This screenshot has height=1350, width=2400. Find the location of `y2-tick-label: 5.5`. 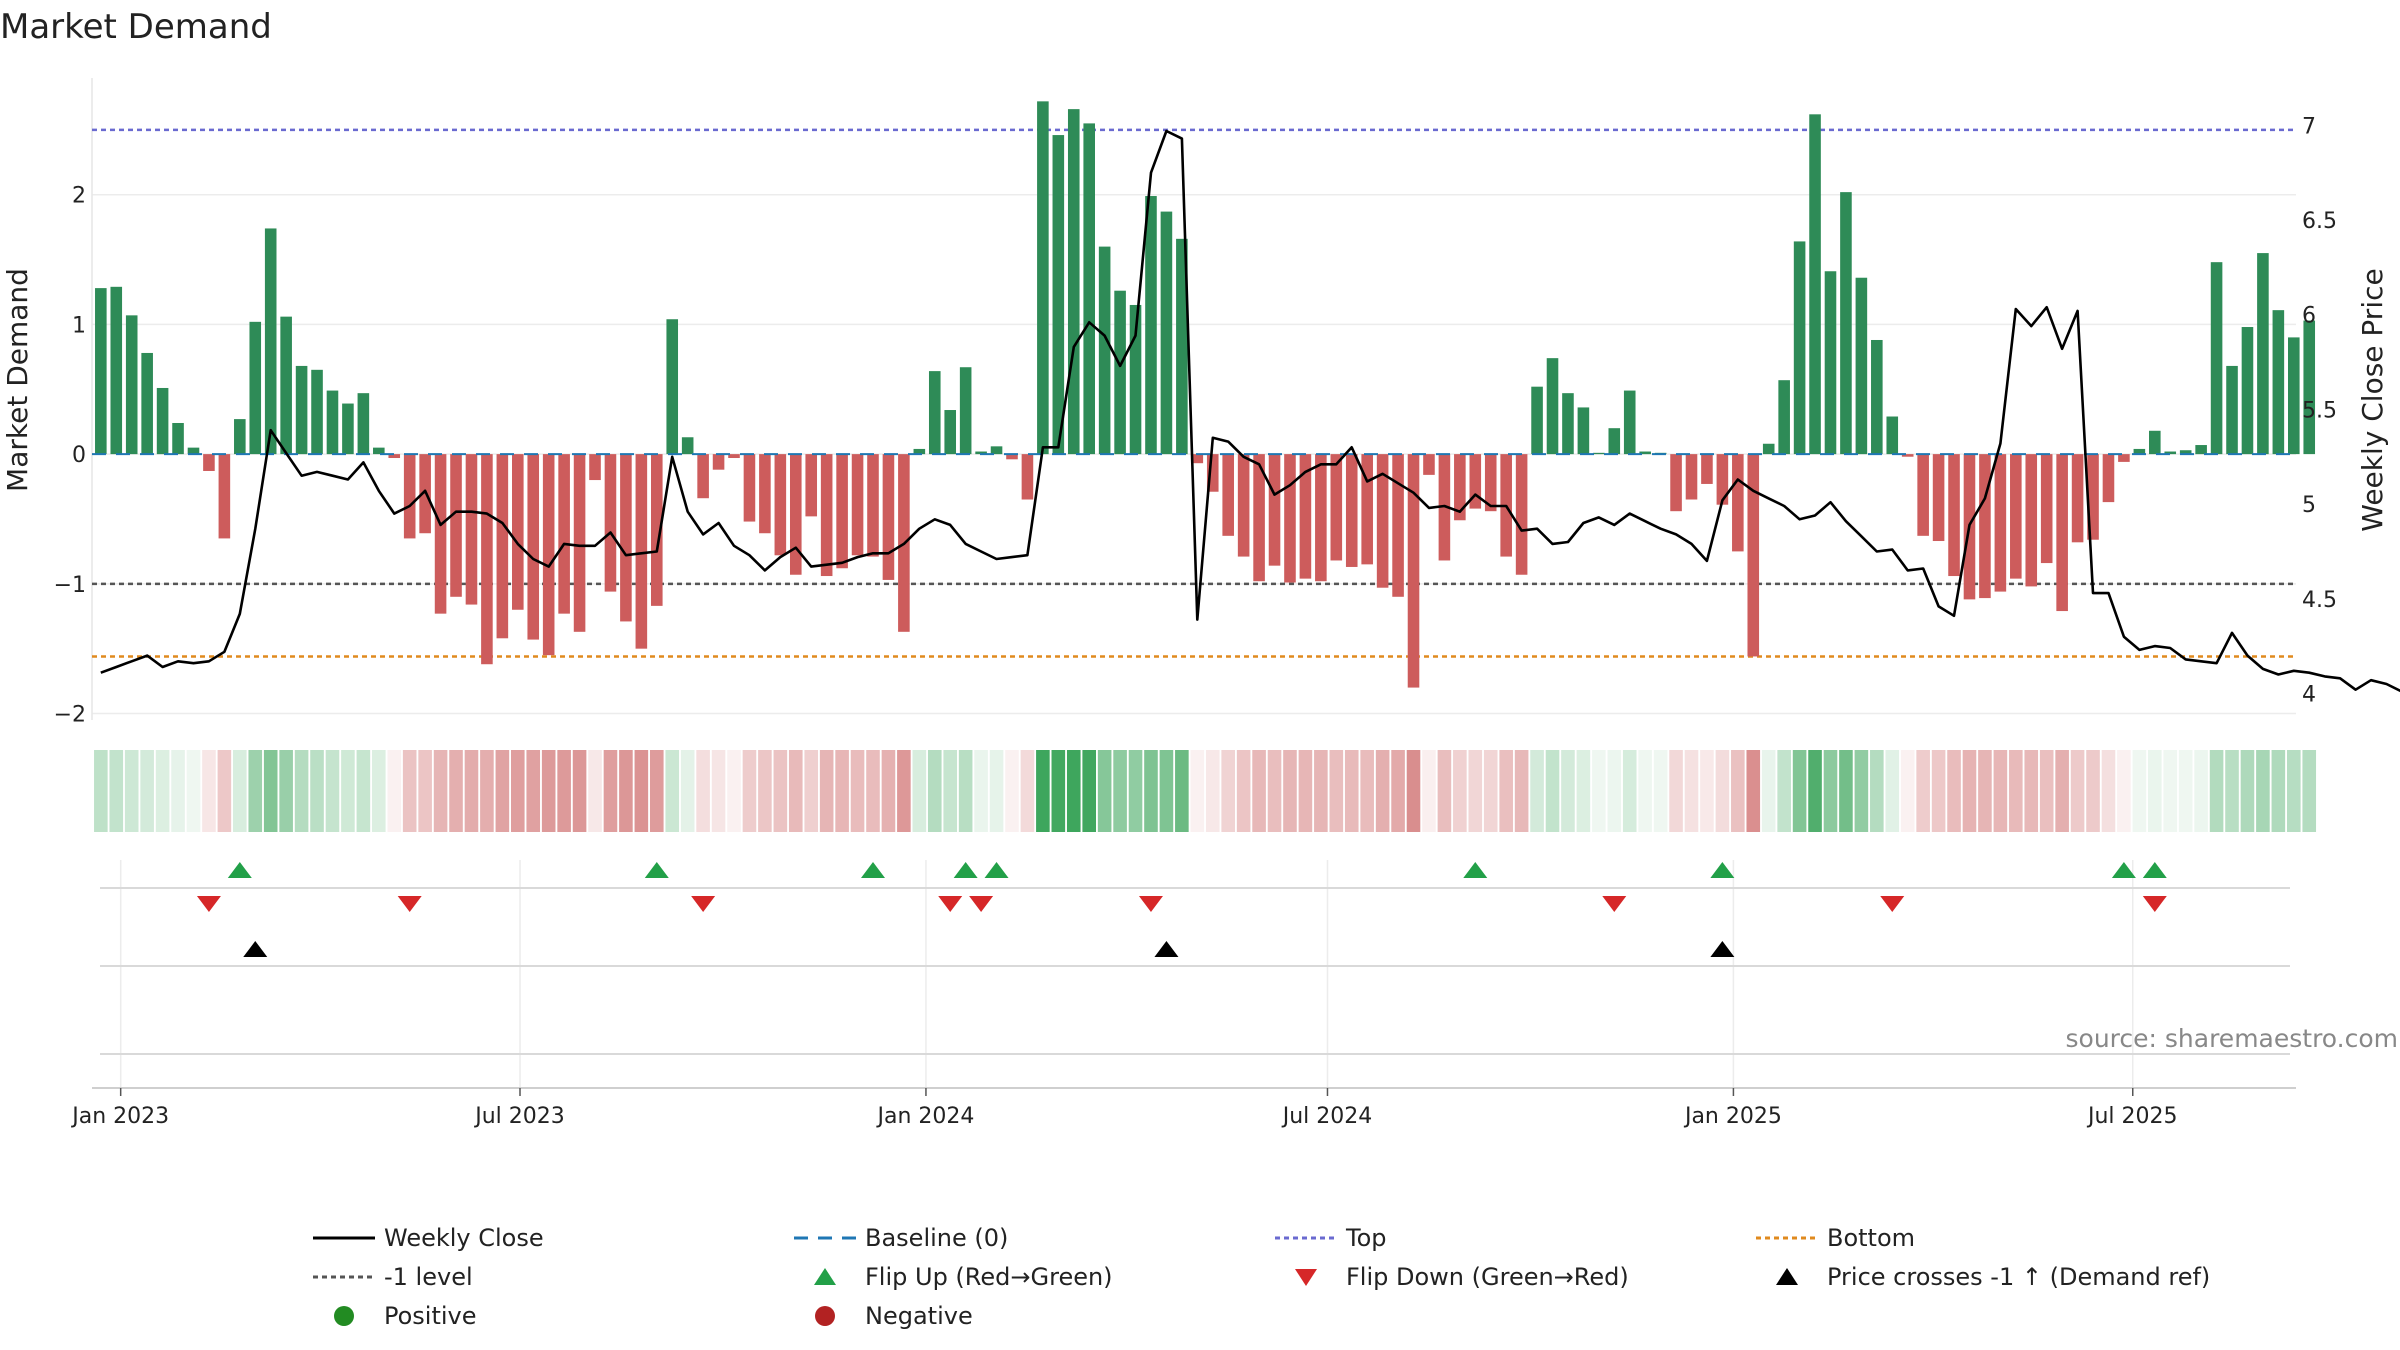

y2-tick-label: 5.5 is located at coordinates (2319, 410).